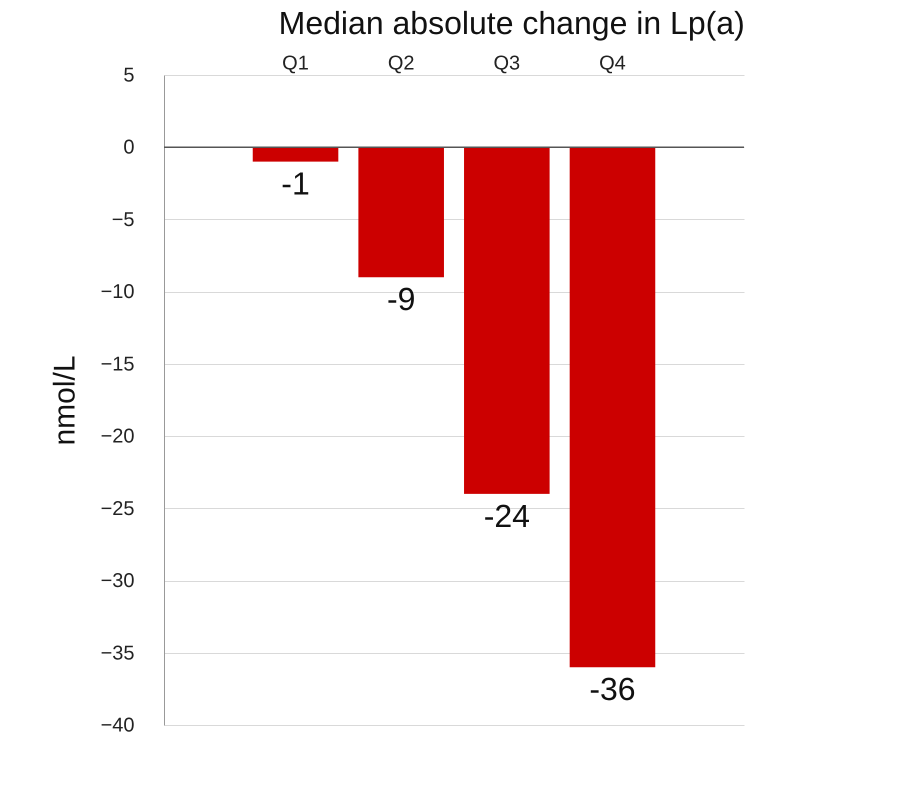 Image resolution: width=897 pixels, height=812 pixels. I want to click on x-tick-label: Q1, so click(295, 63).